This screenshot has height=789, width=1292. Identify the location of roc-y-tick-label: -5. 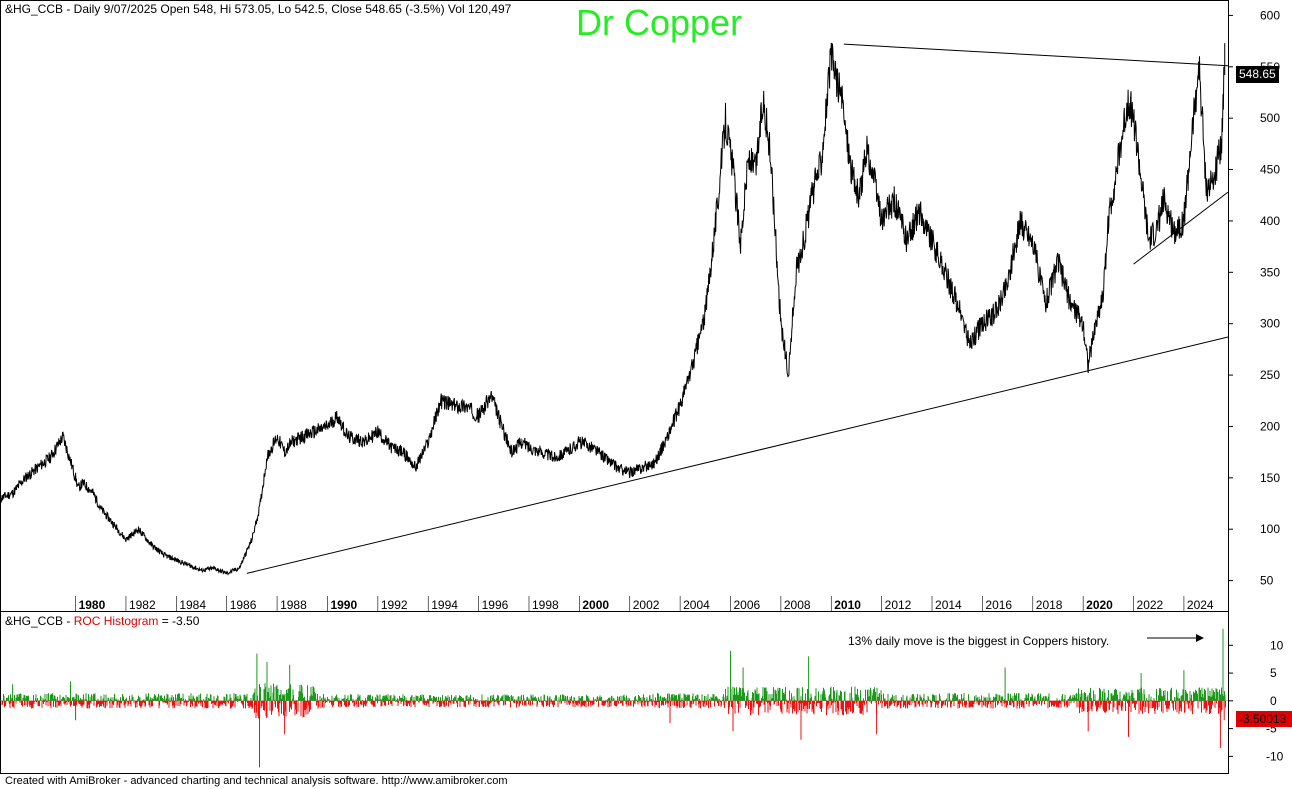
(1271, 729).